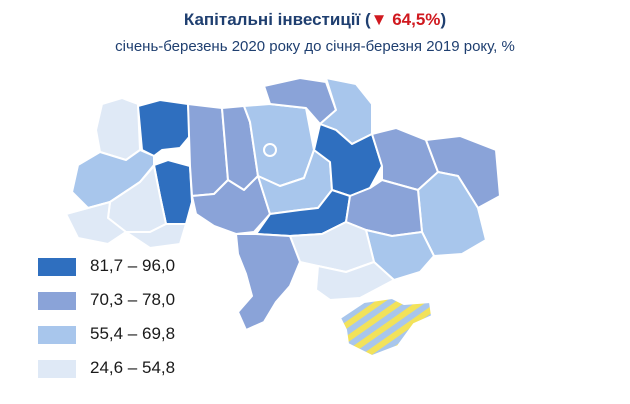  Describe the element at coordinates (405, 19) in the screenshot. I see `title-change: ▼ 64,5%` at that location.